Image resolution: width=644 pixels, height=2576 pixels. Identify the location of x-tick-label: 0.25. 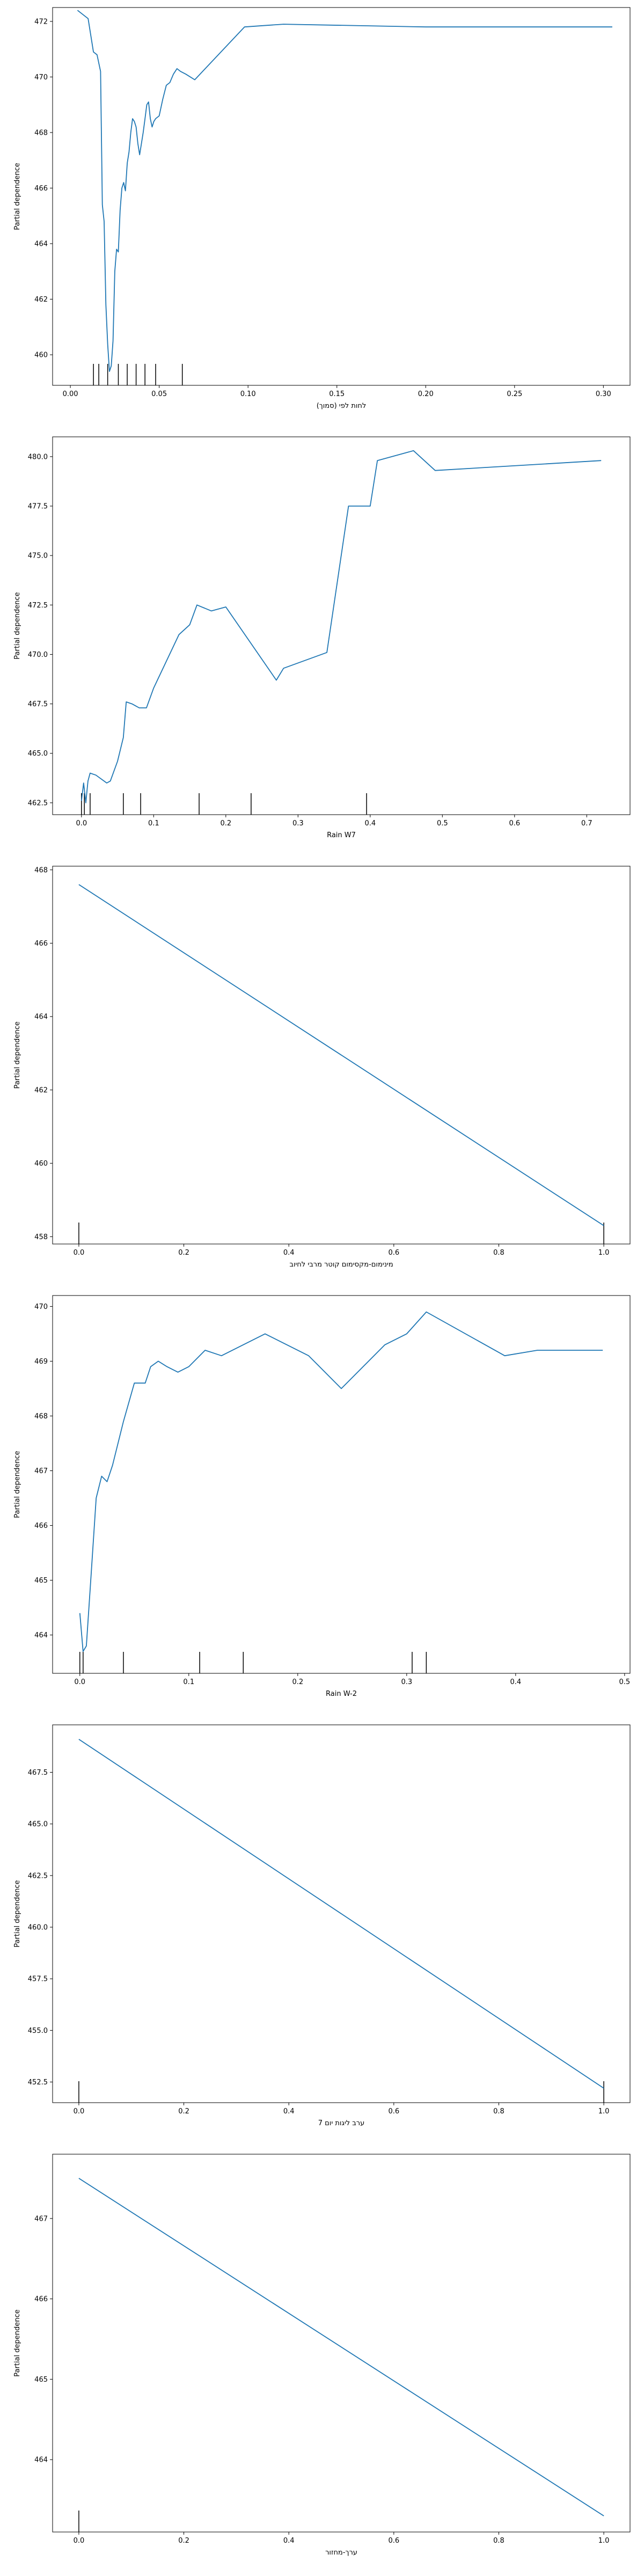
(514, 394).